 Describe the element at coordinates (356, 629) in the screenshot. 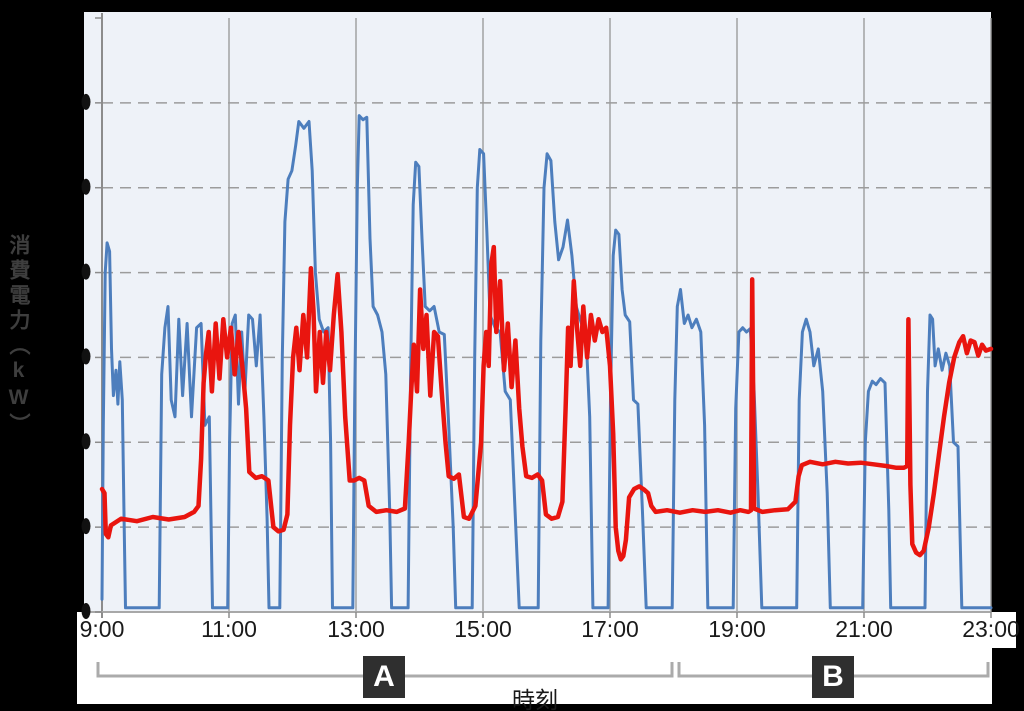

I see `x-tick-label: 13:00` at that location.